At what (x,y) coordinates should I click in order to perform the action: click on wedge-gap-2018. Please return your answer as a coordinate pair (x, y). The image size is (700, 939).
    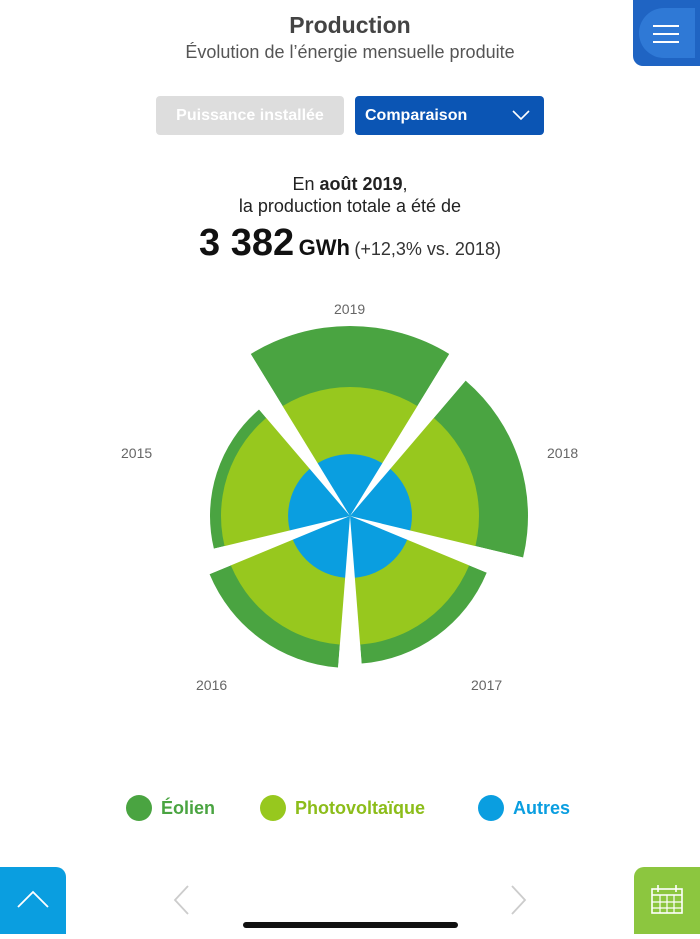
    Looking at the image, I should click on (415, 430).